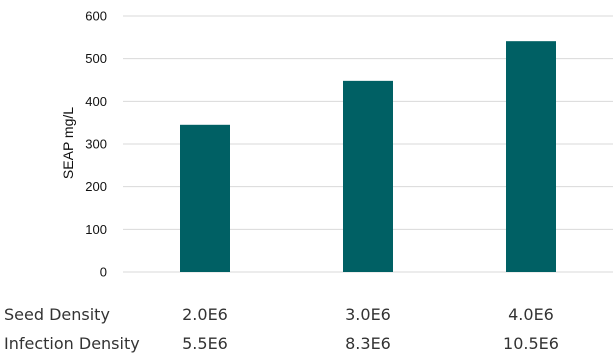  Describe the element at coordinates (531, 343) in the screenshot. I see `category-tick-label: 10.5E6` at that location.